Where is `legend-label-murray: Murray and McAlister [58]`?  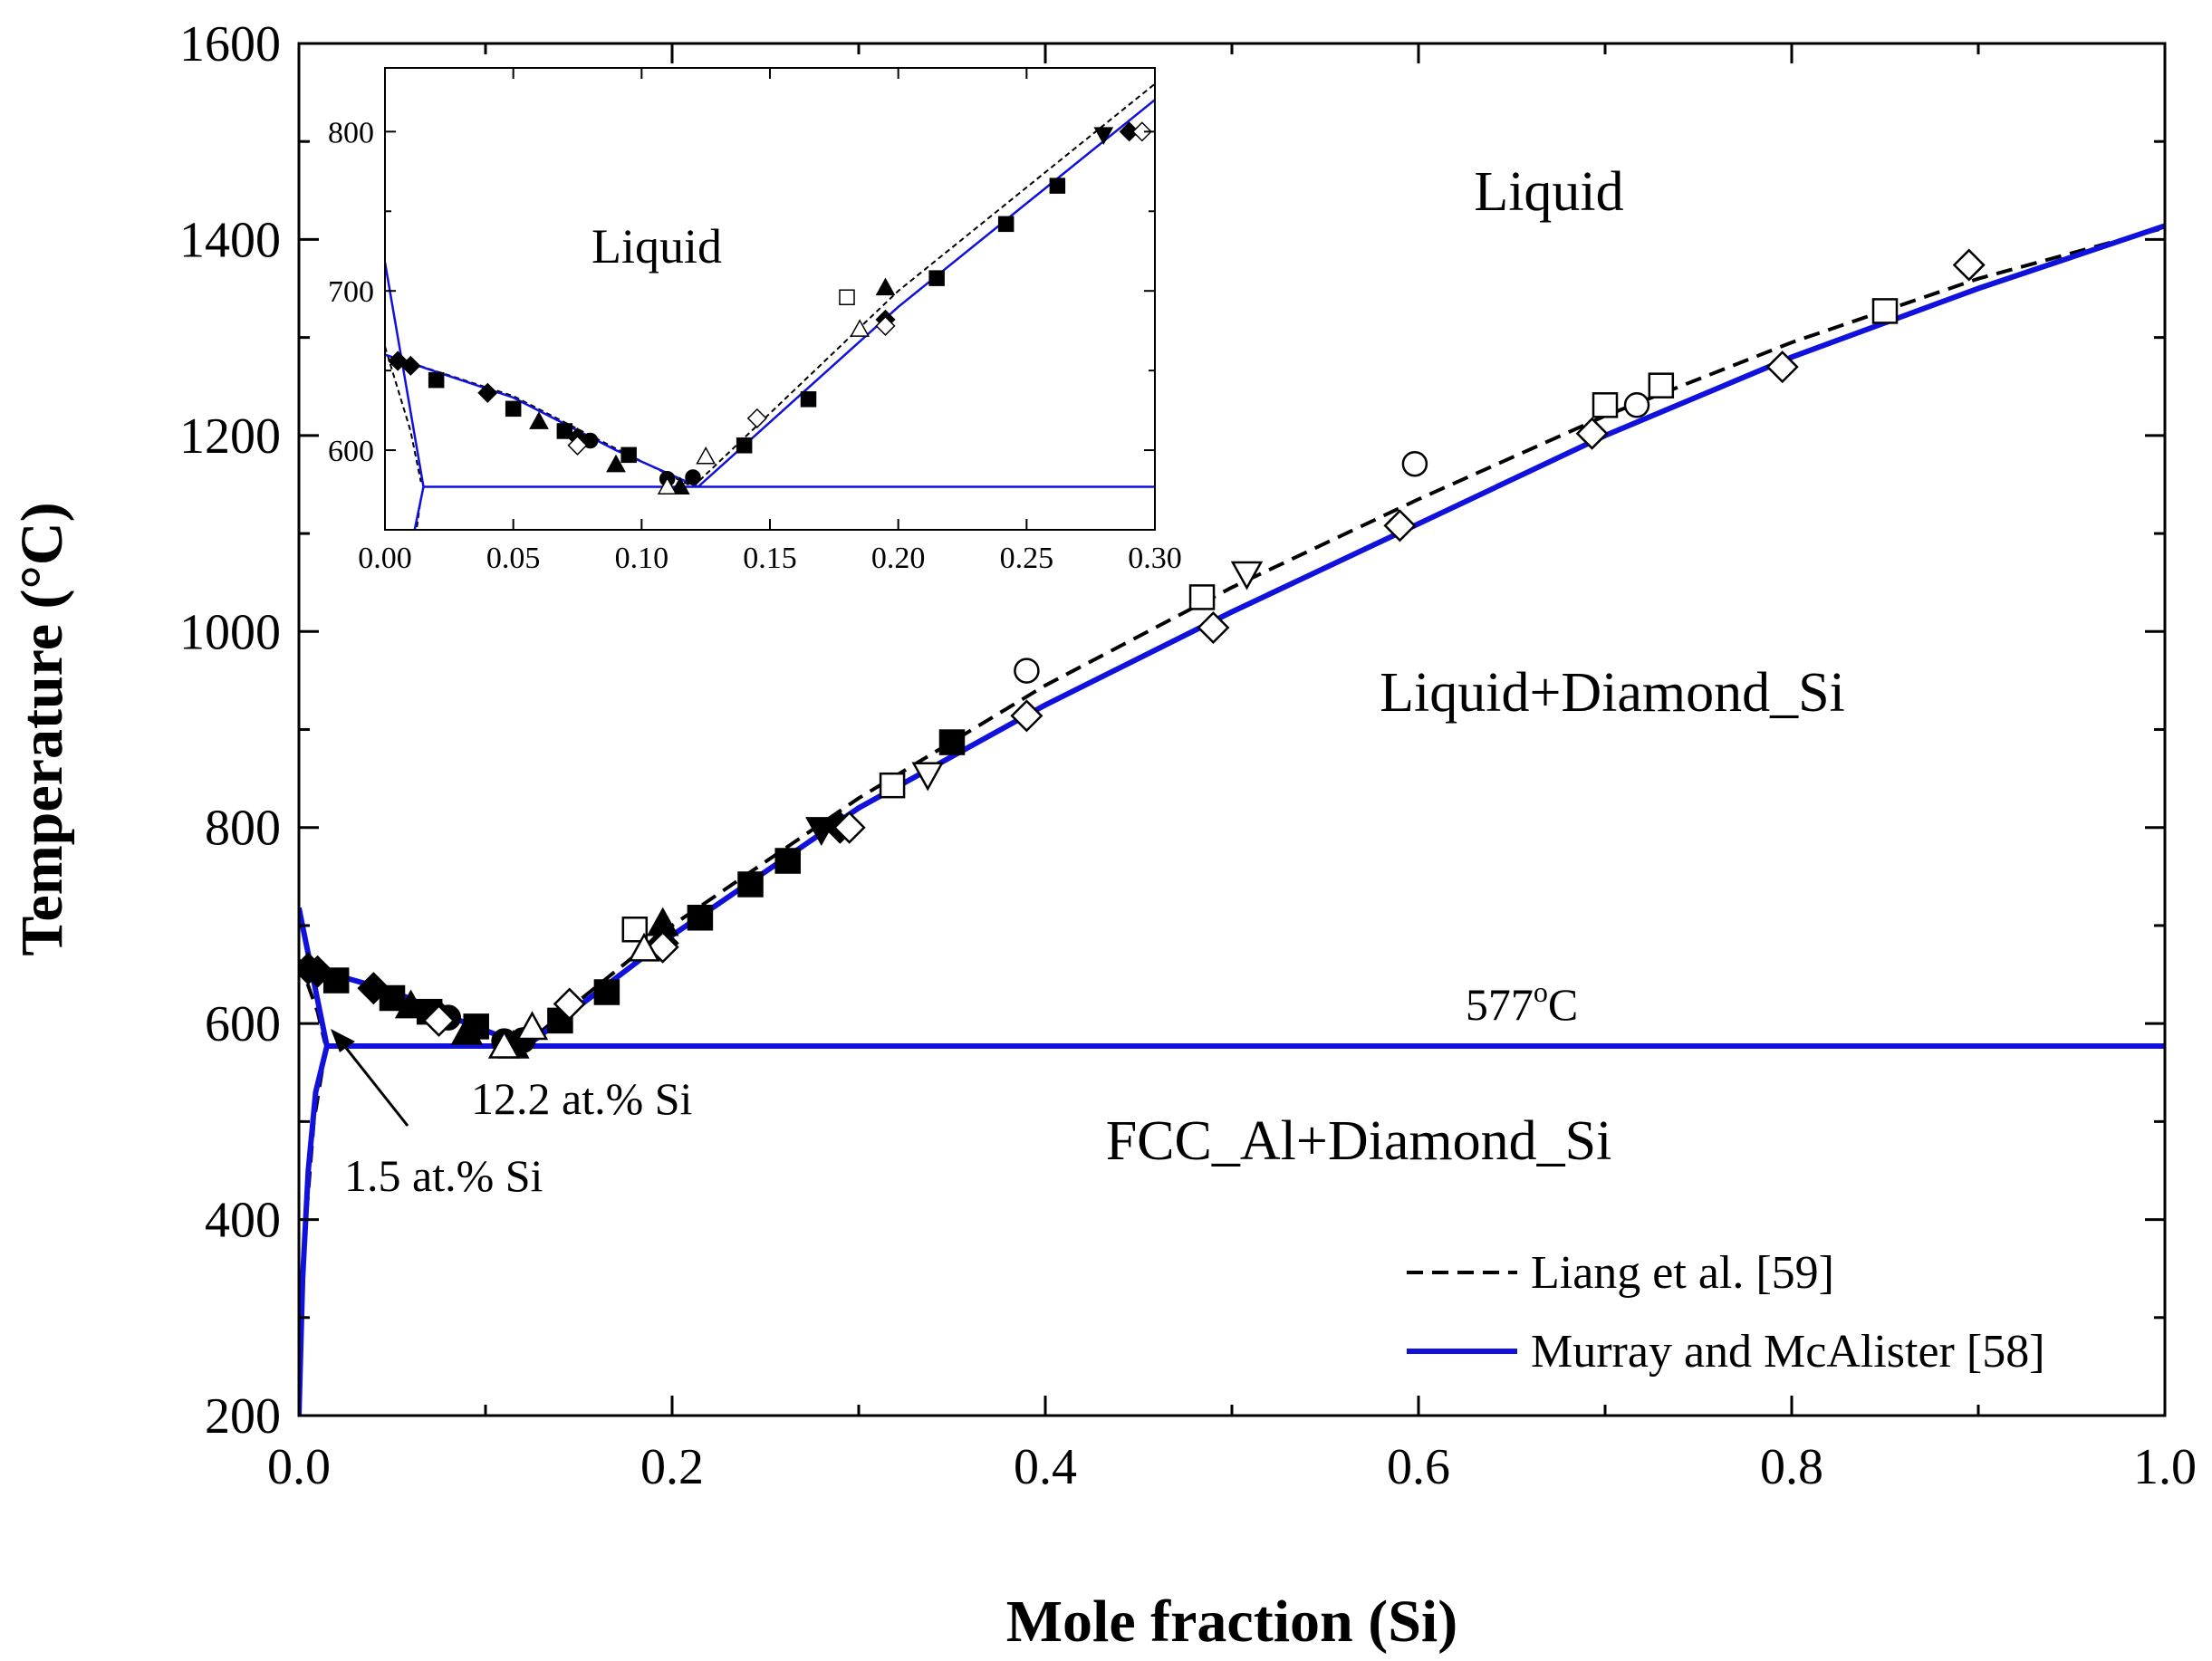
legend-label-murray: Murray and McAlister [58] is located at coordinates (1788, 1352).